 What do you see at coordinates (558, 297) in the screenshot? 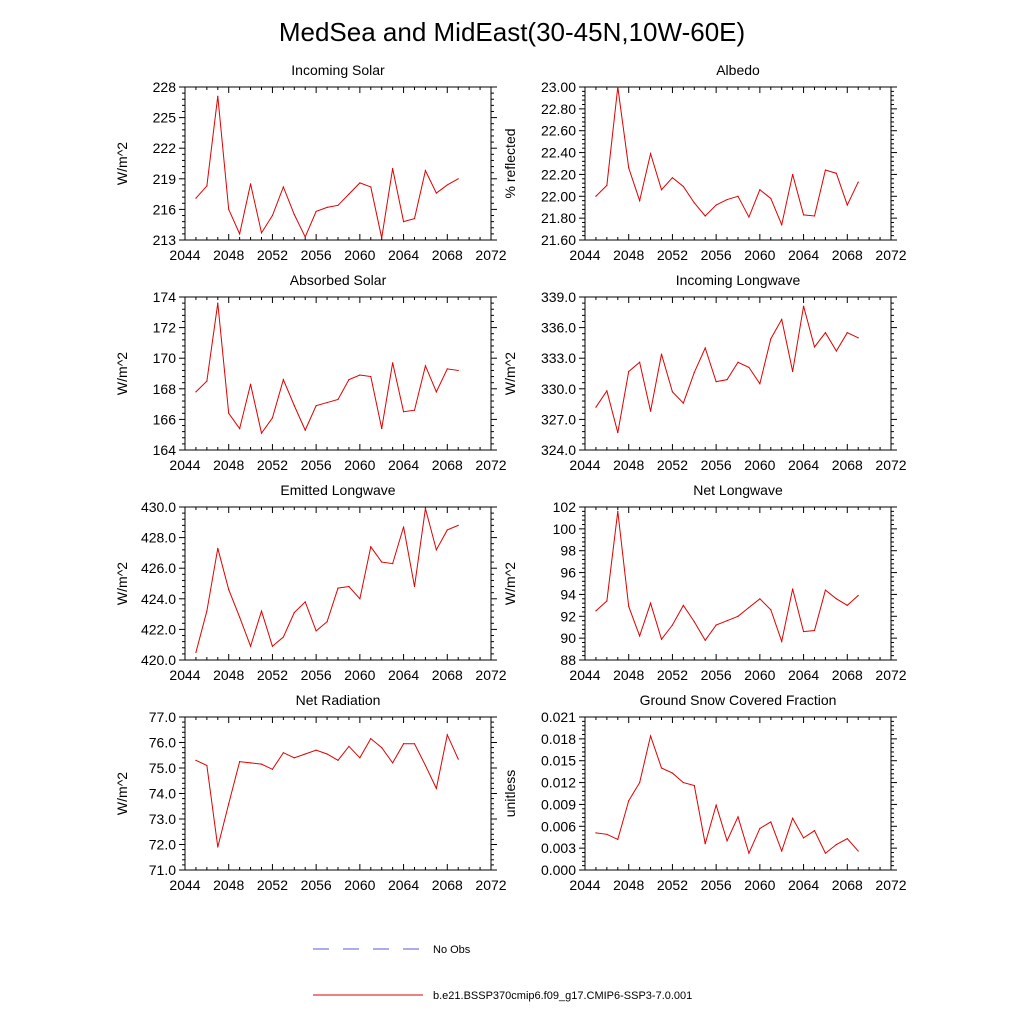
I see `y-tick-label: 339.0` at bounding box center [558, 297].